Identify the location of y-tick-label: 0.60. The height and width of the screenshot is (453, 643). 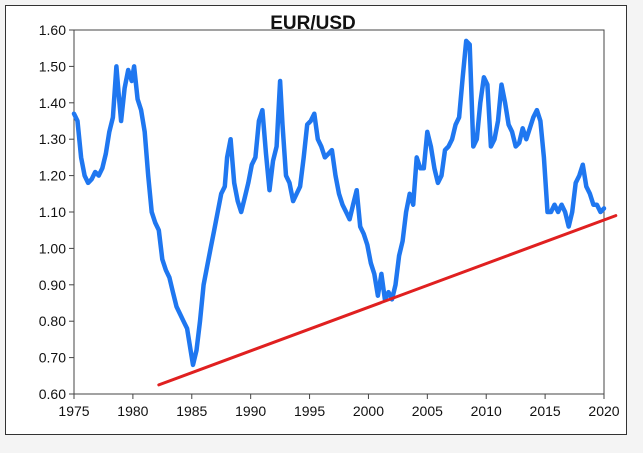
(52, 394).